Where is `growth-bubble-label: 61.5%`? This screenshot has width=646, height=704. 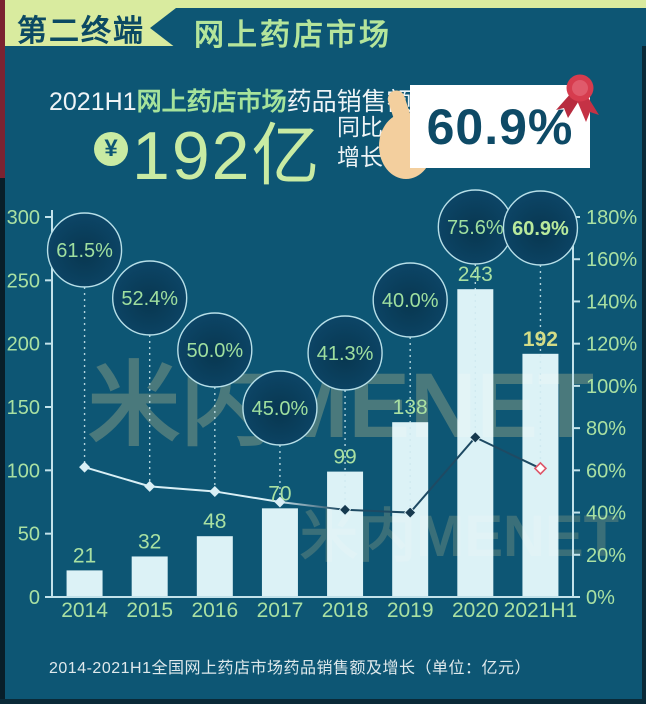 growth-bubble-label: 61.5% is located at coordinates (84, 251).